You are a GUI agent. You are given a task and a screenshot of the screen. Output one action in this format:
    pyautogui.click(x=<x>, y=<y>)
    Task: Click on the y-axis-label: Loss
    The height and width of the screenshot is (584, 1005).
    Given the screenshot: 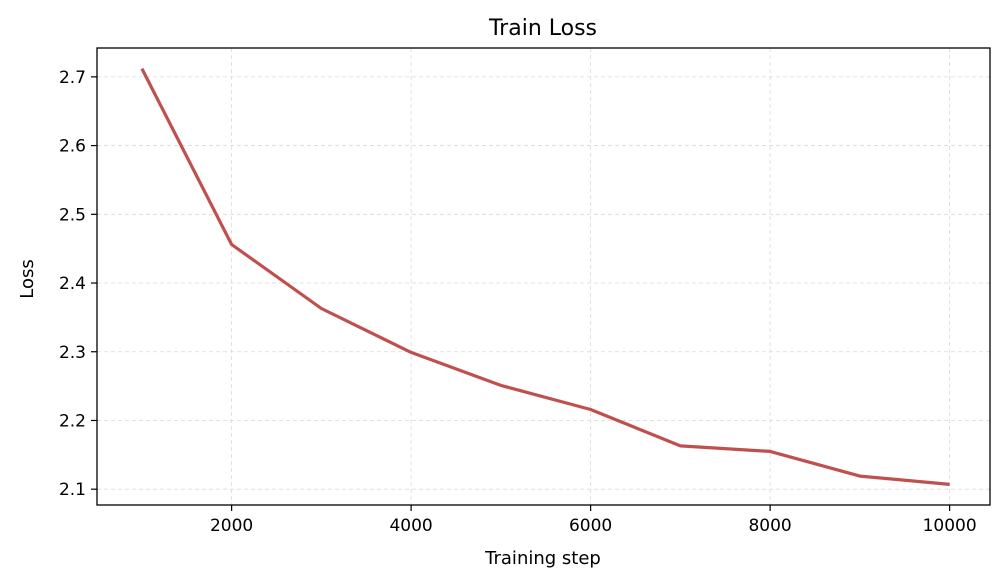 What is the action you would take?
    pyautogui.click(x=27, y=278)
    